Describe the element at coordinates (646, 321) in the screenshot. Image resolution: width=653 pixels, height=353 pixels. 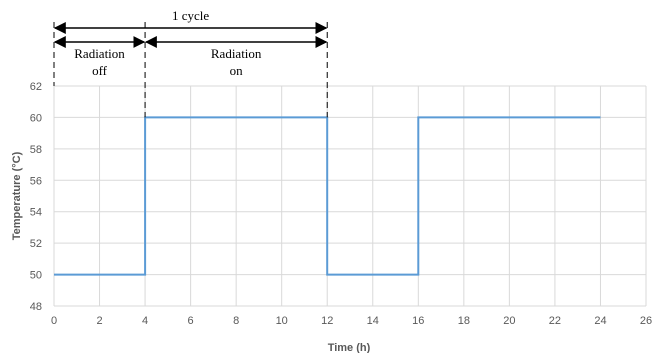
I see `x-tick-label: 26` at that location.